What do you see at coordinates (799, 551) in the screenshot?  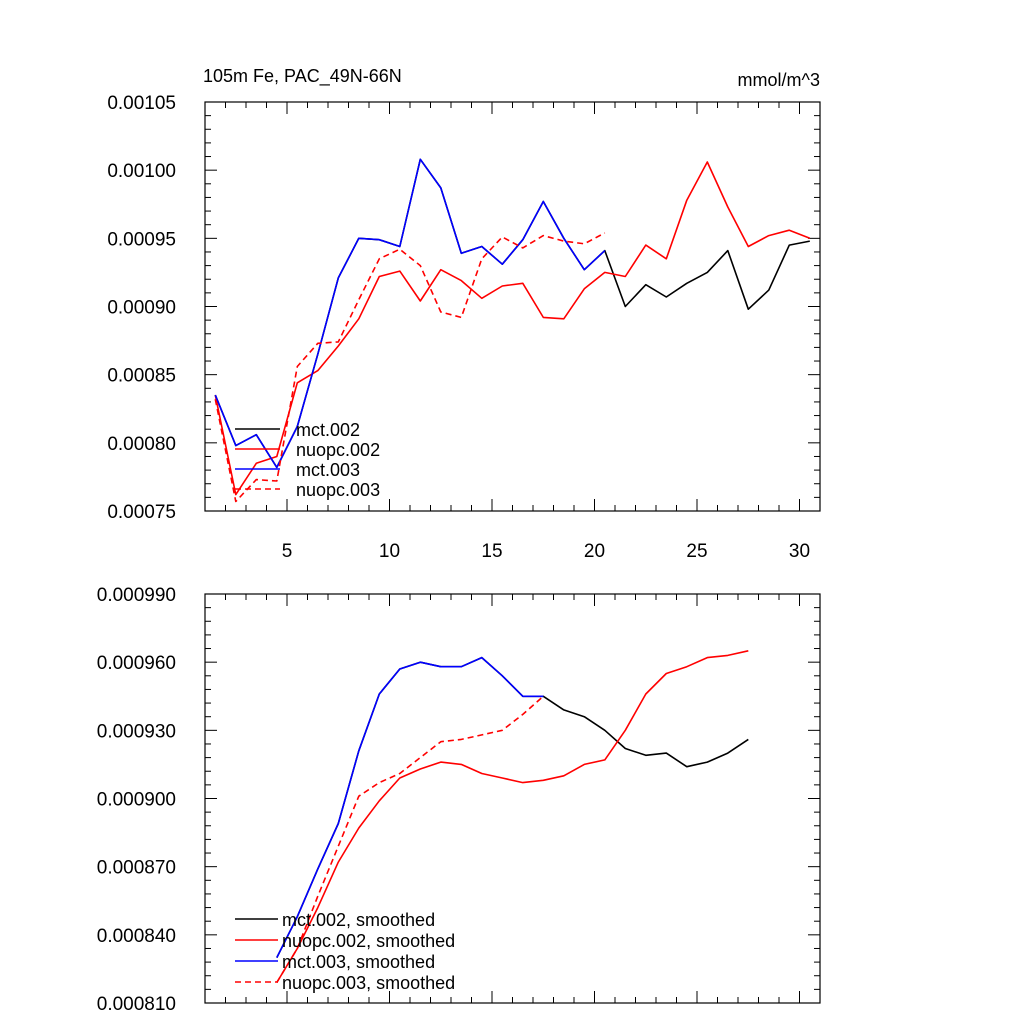 I see `x-tick-label: 30` at bounding box center [799, 551].